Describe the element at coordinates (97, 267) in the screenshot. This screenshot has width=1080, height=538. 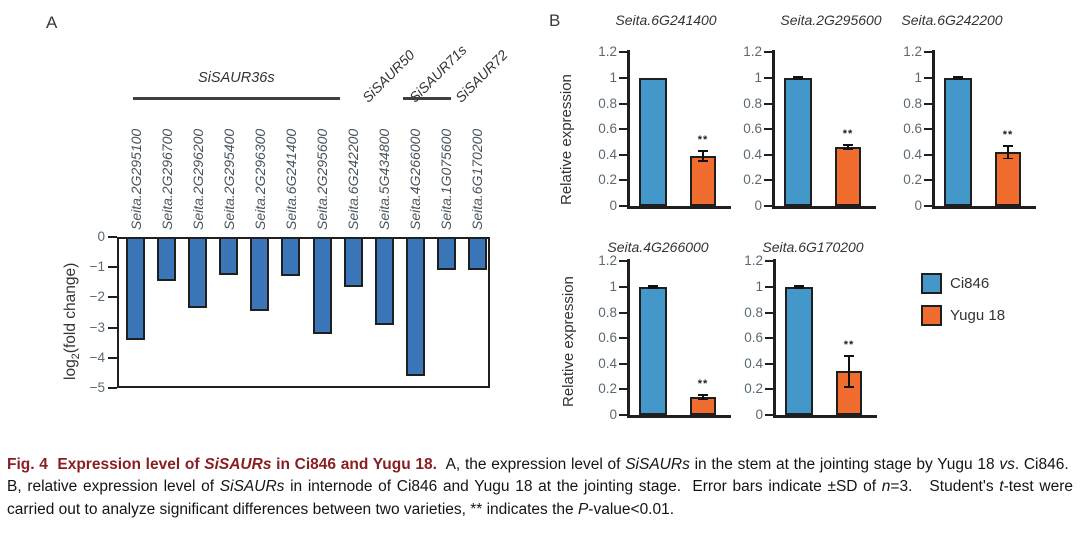
I see `y-tick-label: −1` at that location.